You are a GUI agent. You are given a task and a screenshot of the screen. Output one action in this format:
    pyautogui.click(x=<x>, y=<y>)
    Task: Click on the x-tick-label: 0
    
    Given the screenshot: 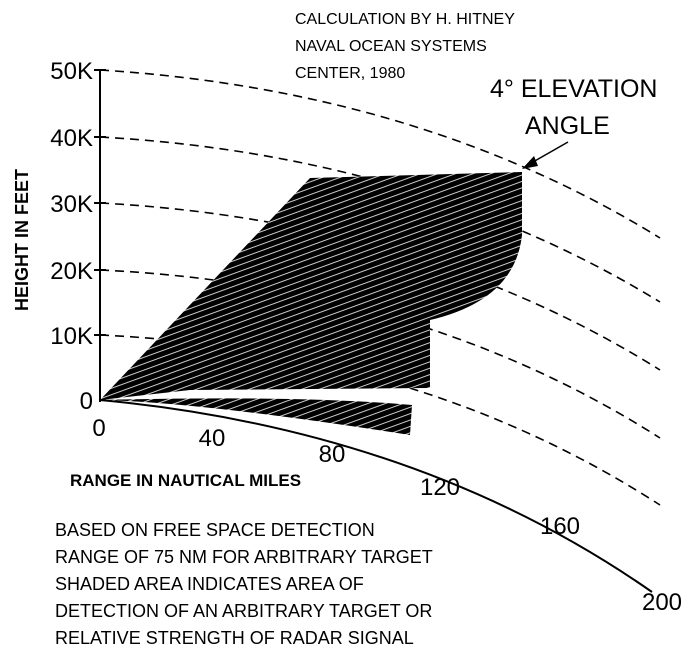 What is the action you would take?
    pyautogui.click(x=98, y=428)
    